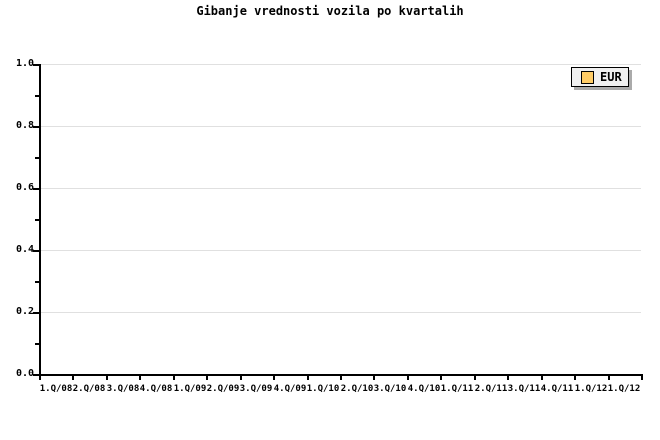 Image resolution: width=660 pixels, height=440 pixels. Describe the element at coordinates (390, 389) in the screenshot. I see `x-axis-tick-label: 3.Q/10` at that location.